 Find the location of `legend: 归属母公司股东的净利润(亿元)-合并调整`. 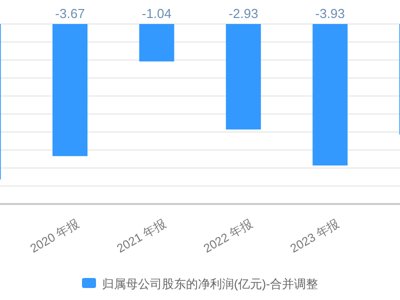

legend: 归属母公司股东的净利润(亿元)-合并调整 is located at coordinates (200, 284).